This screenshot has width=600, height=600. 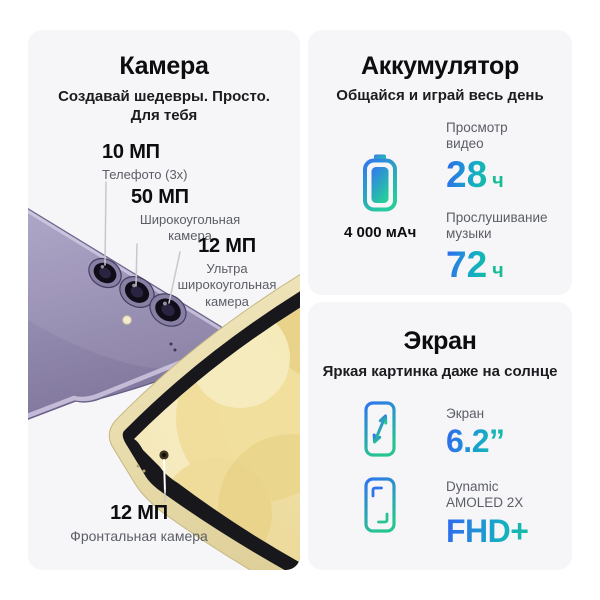 What do you see at coordinates (190, 228) in the screenshot?
I see `spec-wide-label: Широкоугольная камера` at bounding box center [190, 228].